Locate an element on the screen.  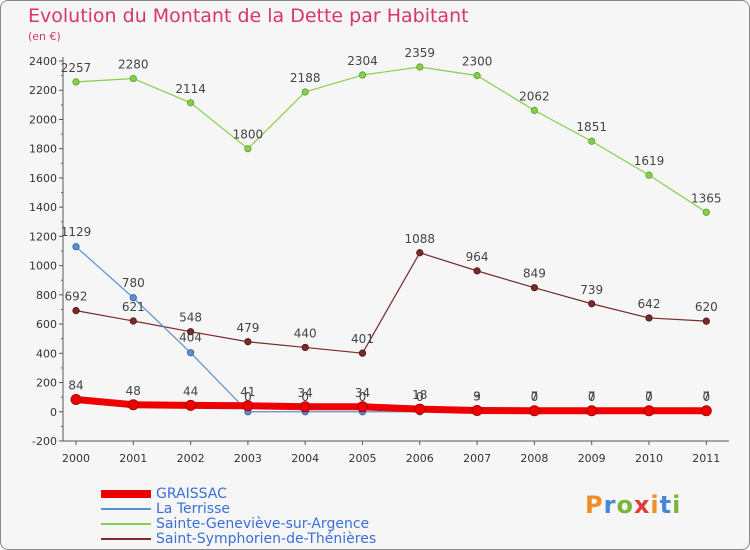
data-label-2: 1619 is located at coordinates (649, 161).